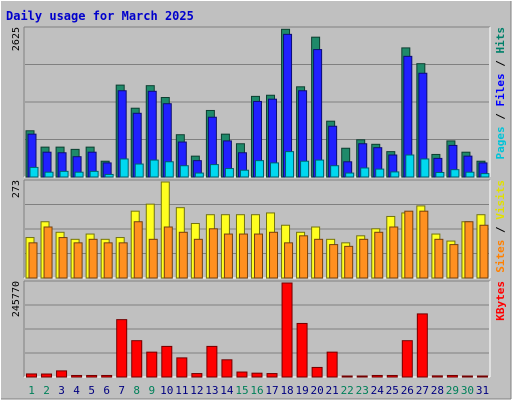 This screenshot has width=512, height=400. I want to click on y-max-label-visits: 273, so click(16, 189).